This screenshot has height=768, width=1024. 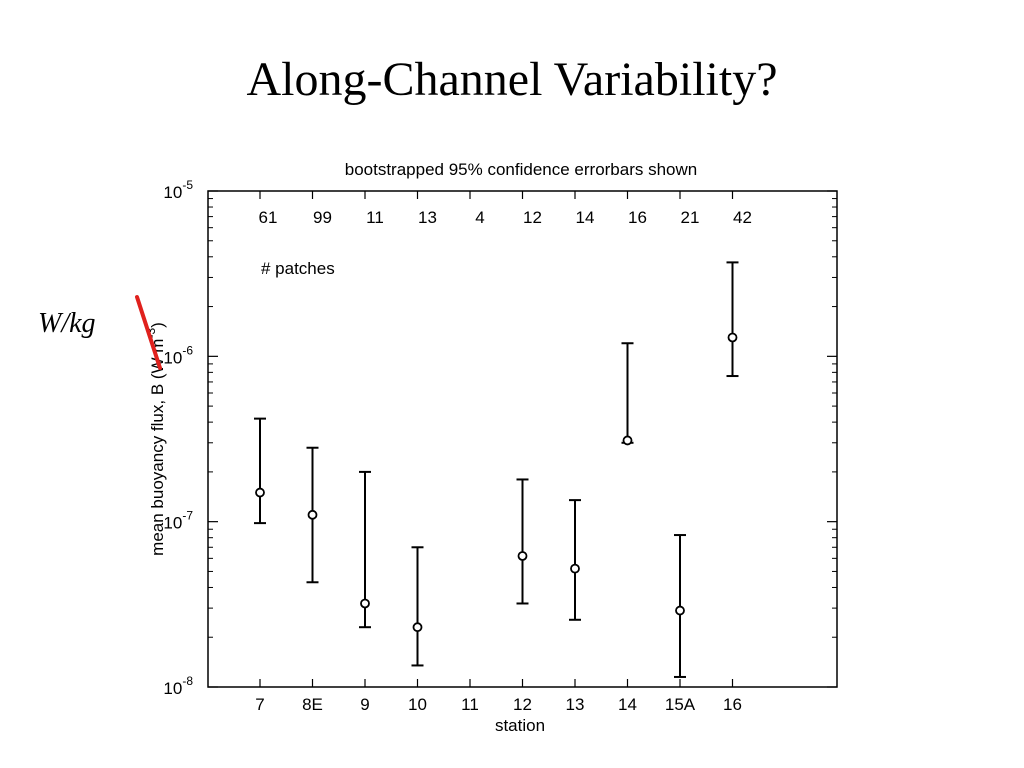 What do you see at coordinates (268, 217) in the screenshot?
I see `patch-count-label: 61` at bounding box center [268, 217].